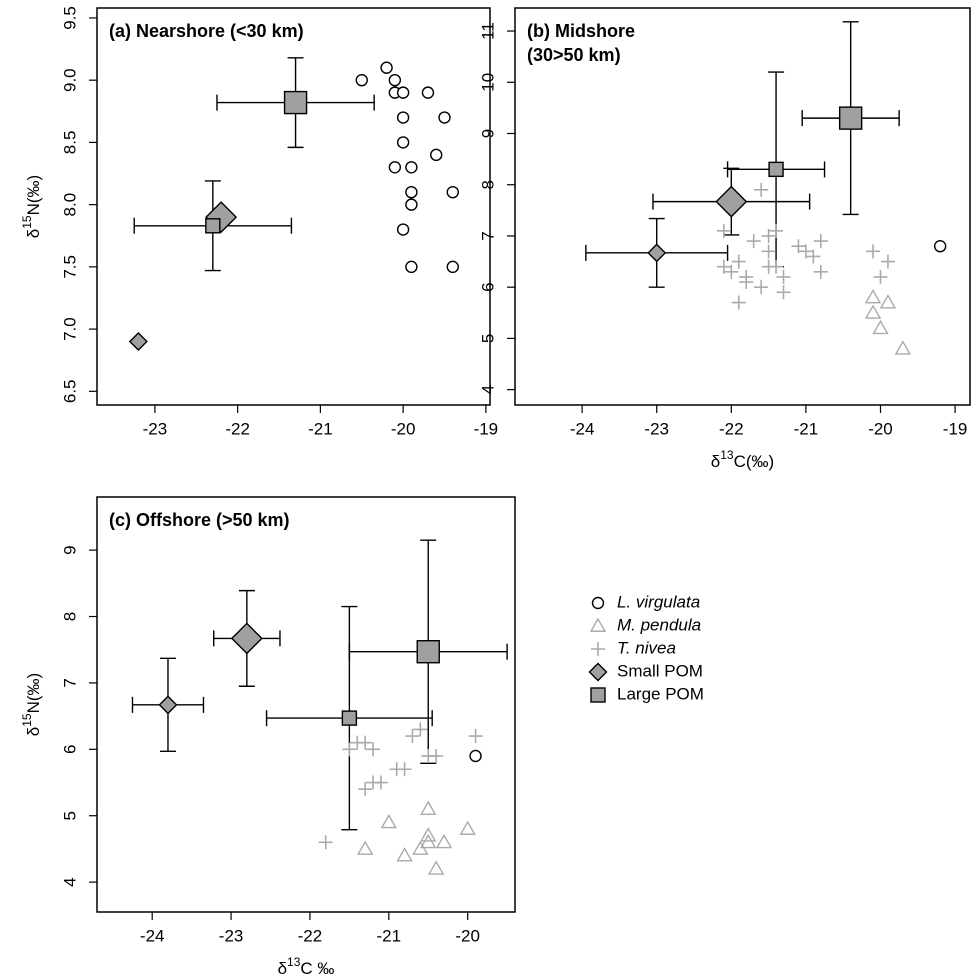  What do you see at coordinates (403, 428) in the screenshot?
I see `x-tick-label: -20` at bounding box center [403, 428].